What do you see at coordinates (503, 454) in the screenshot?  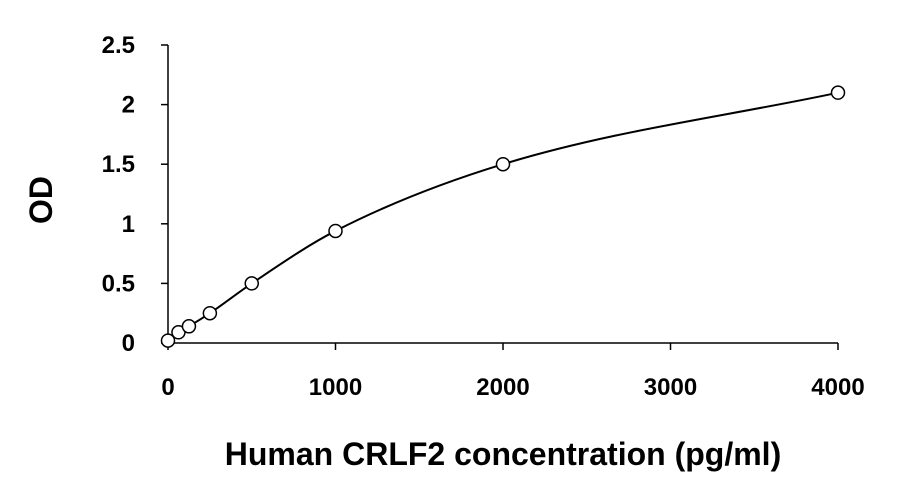 I see `x-axis-title: Human CRLF2 concentration (pg/ml)` at bounding box center [503, 454].